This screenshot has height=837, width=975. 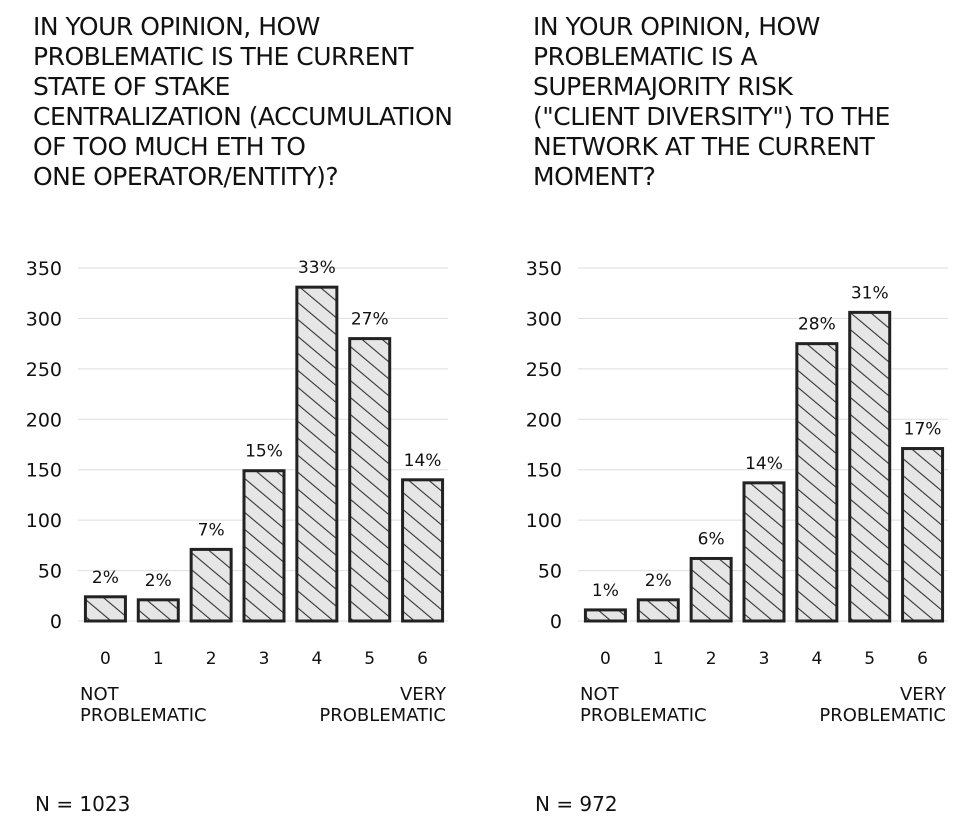 I want to click on data-label: 28%, so click(x=817, y=325).